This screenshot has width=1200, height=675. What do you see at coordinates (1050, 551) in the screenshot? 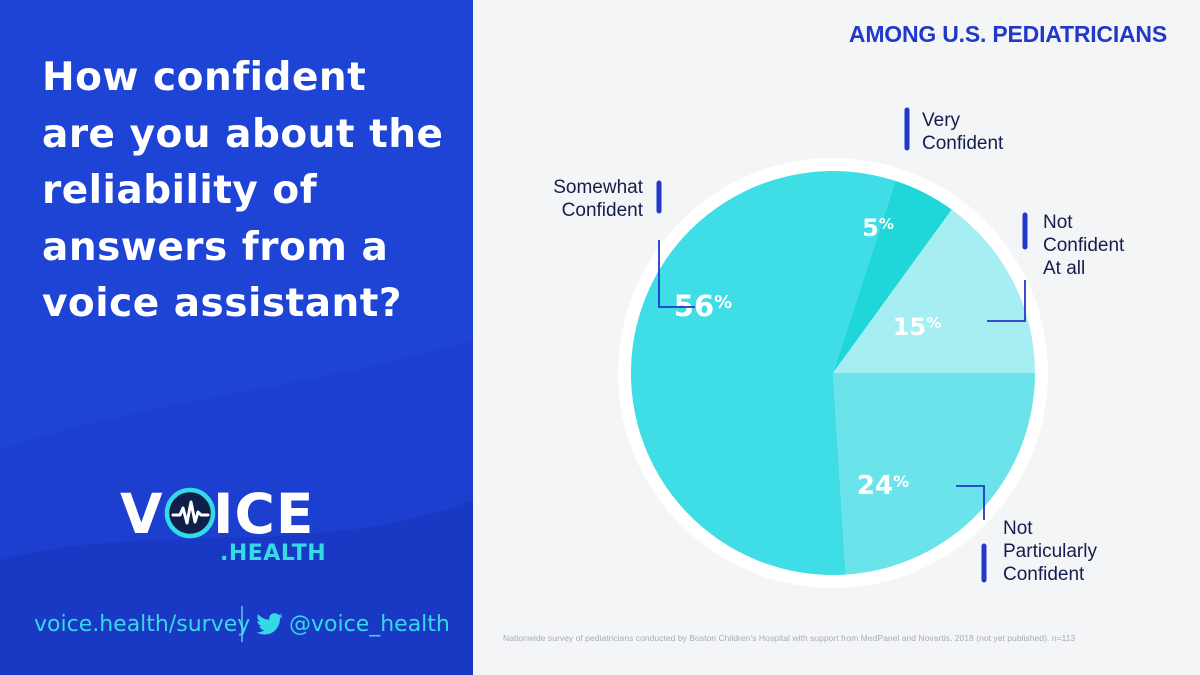
I see `callout-label-notpart: Not Particularly Confident` at bounding box center [1050, 551].